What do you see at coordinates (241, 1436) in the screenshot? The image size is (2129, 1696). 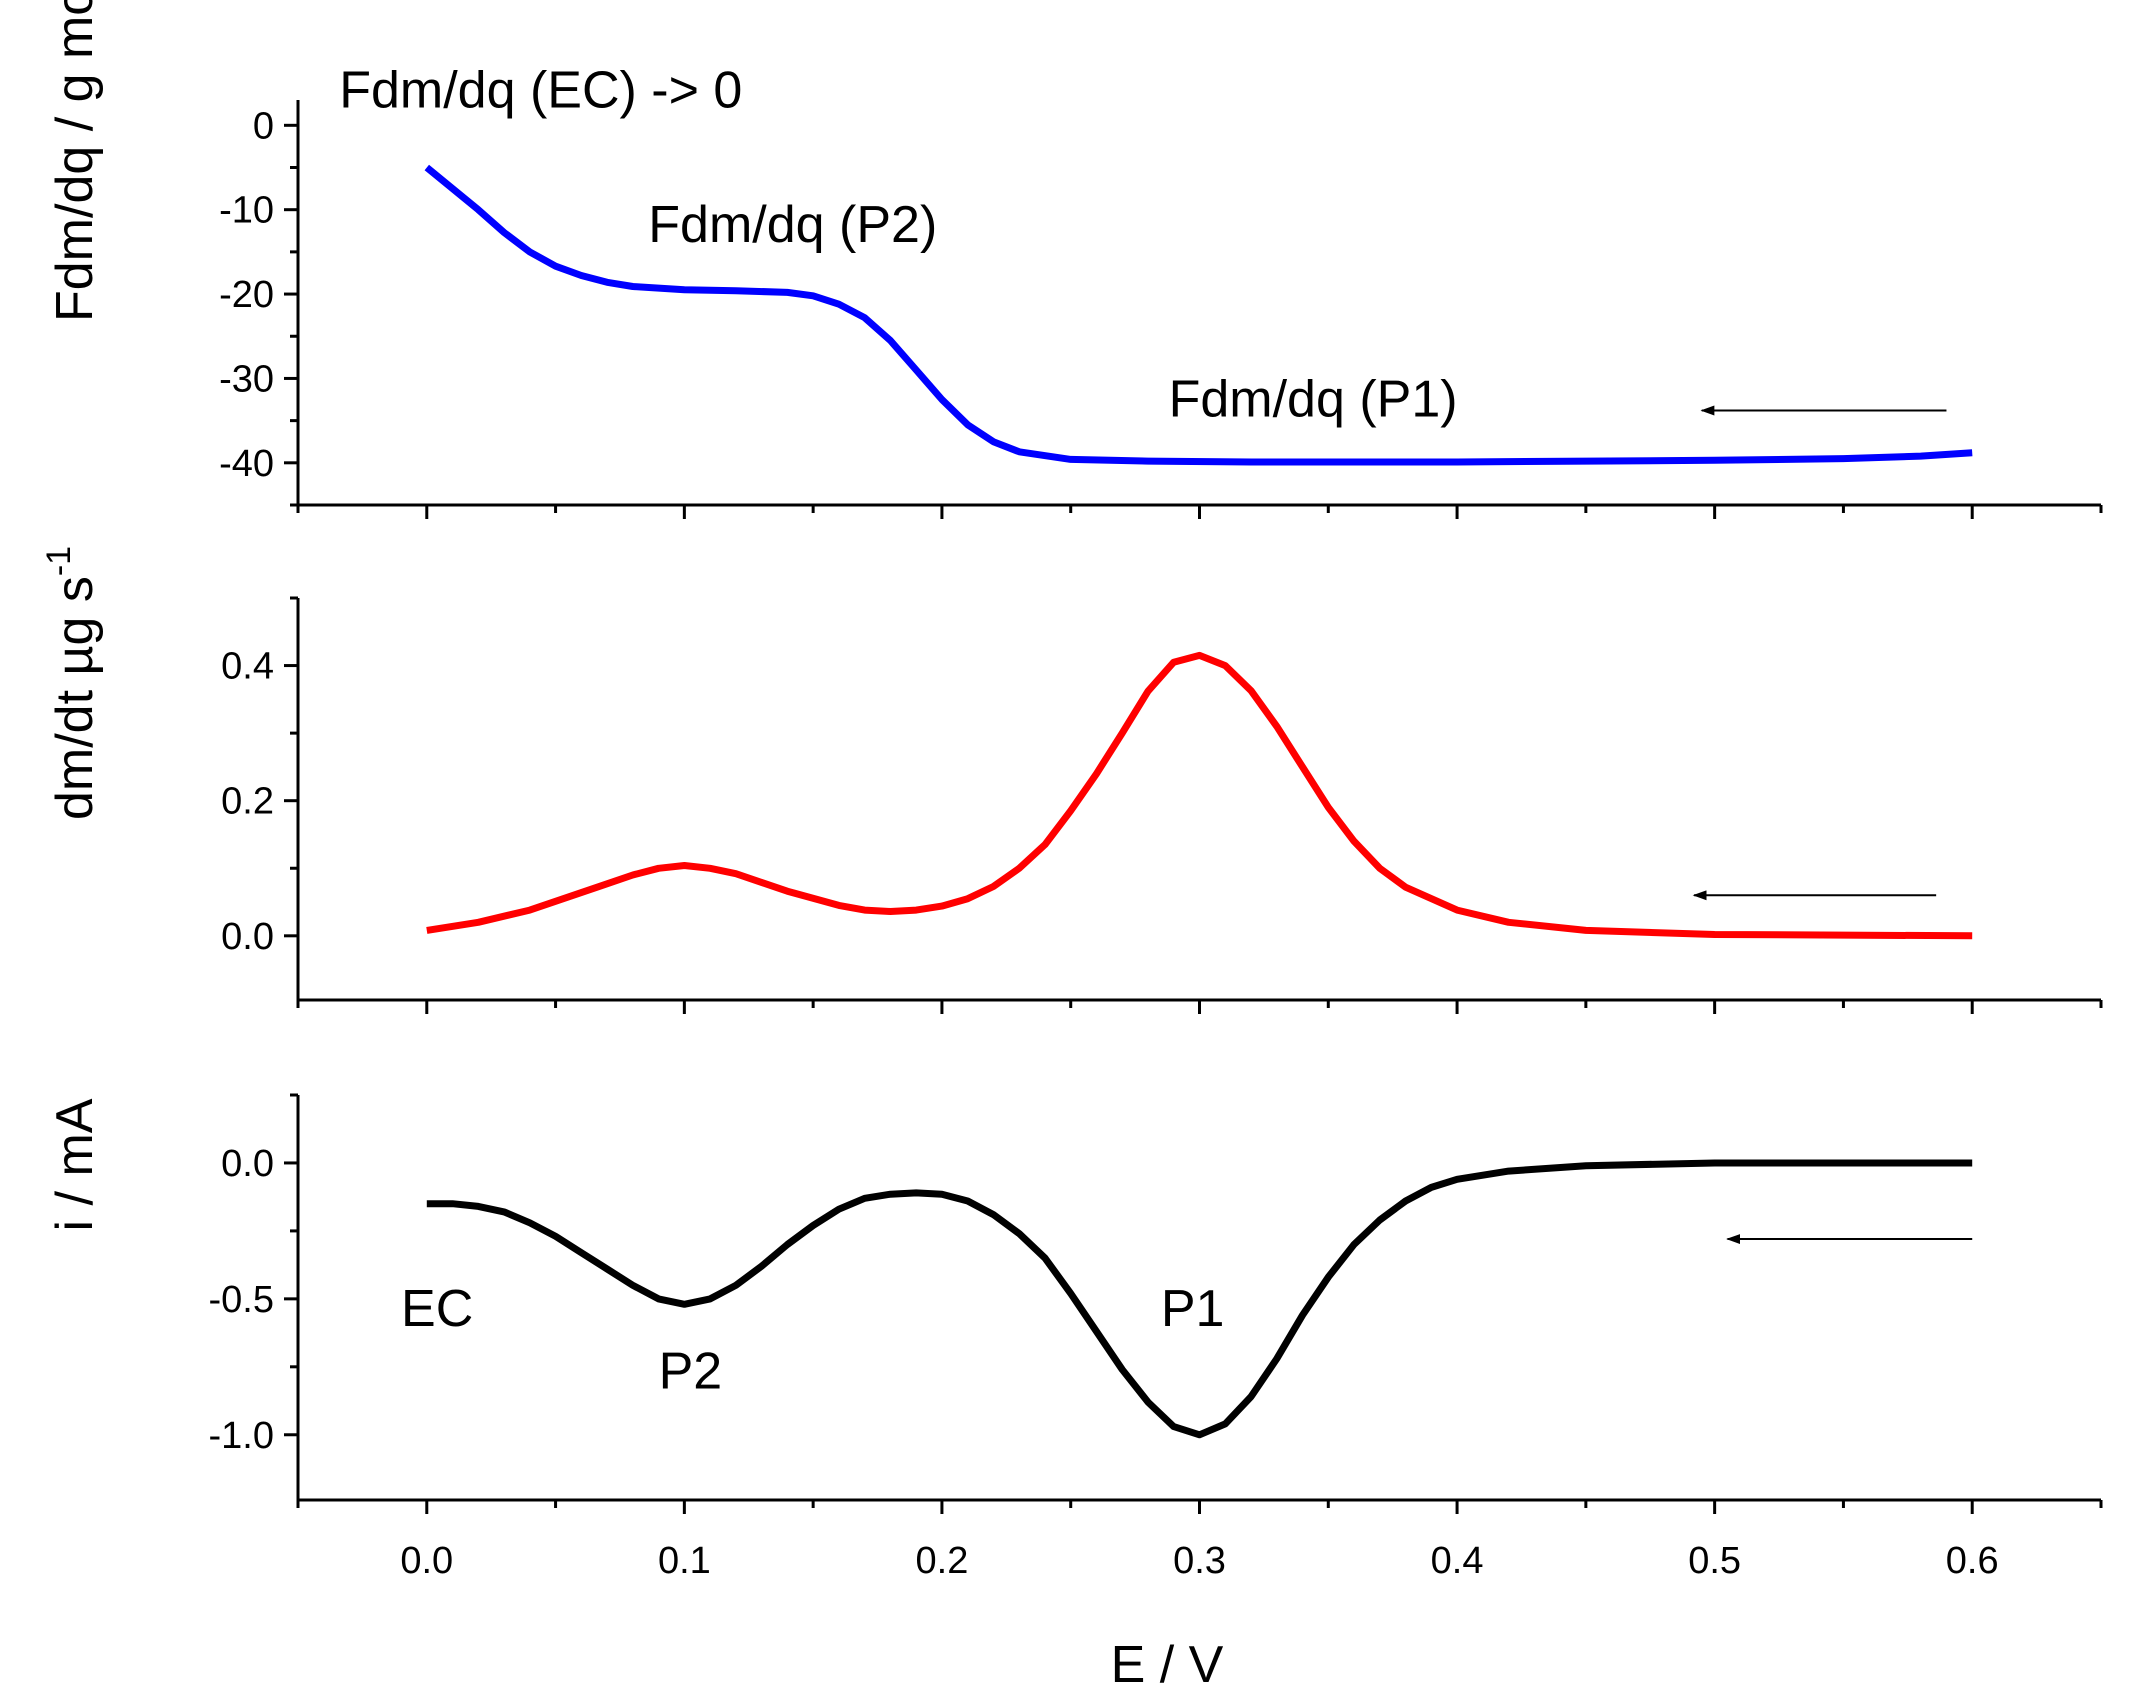 I see `y-tick-label: -1.0` at bounding box center [241, 1436].